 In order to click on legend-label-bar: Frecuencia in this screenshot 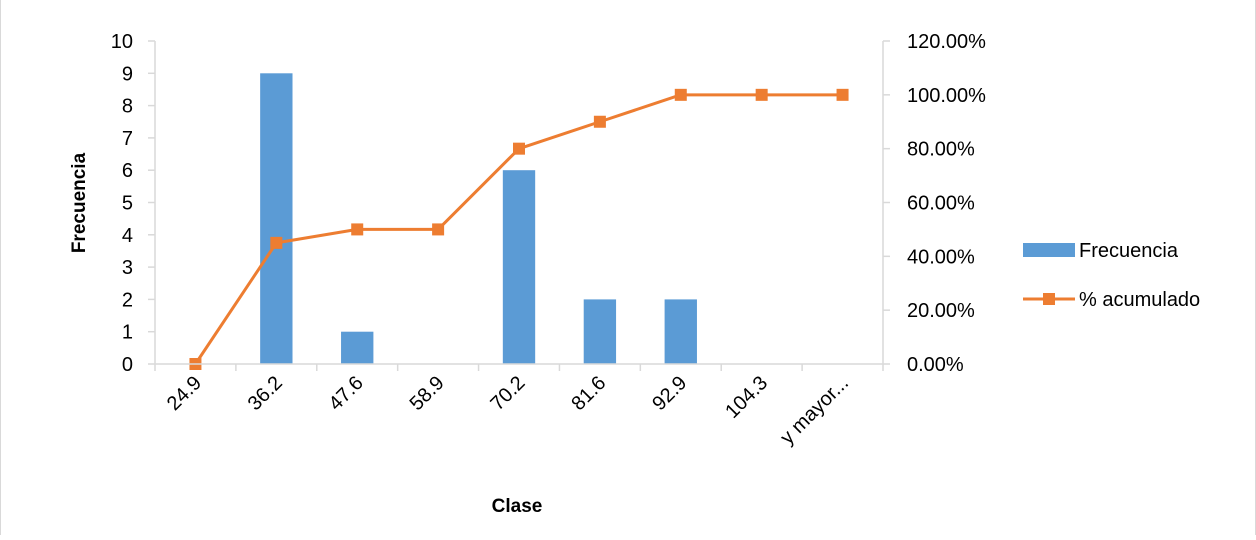, I will do `click(1129, 251)`.